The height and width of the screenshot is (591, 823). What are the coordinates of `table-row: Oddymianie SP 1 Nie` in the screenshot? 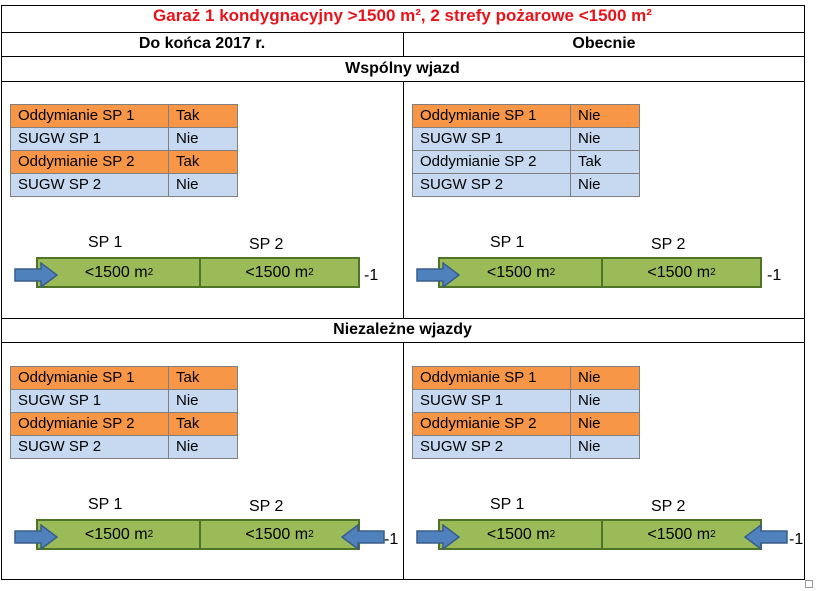 It's located at (526, 116).